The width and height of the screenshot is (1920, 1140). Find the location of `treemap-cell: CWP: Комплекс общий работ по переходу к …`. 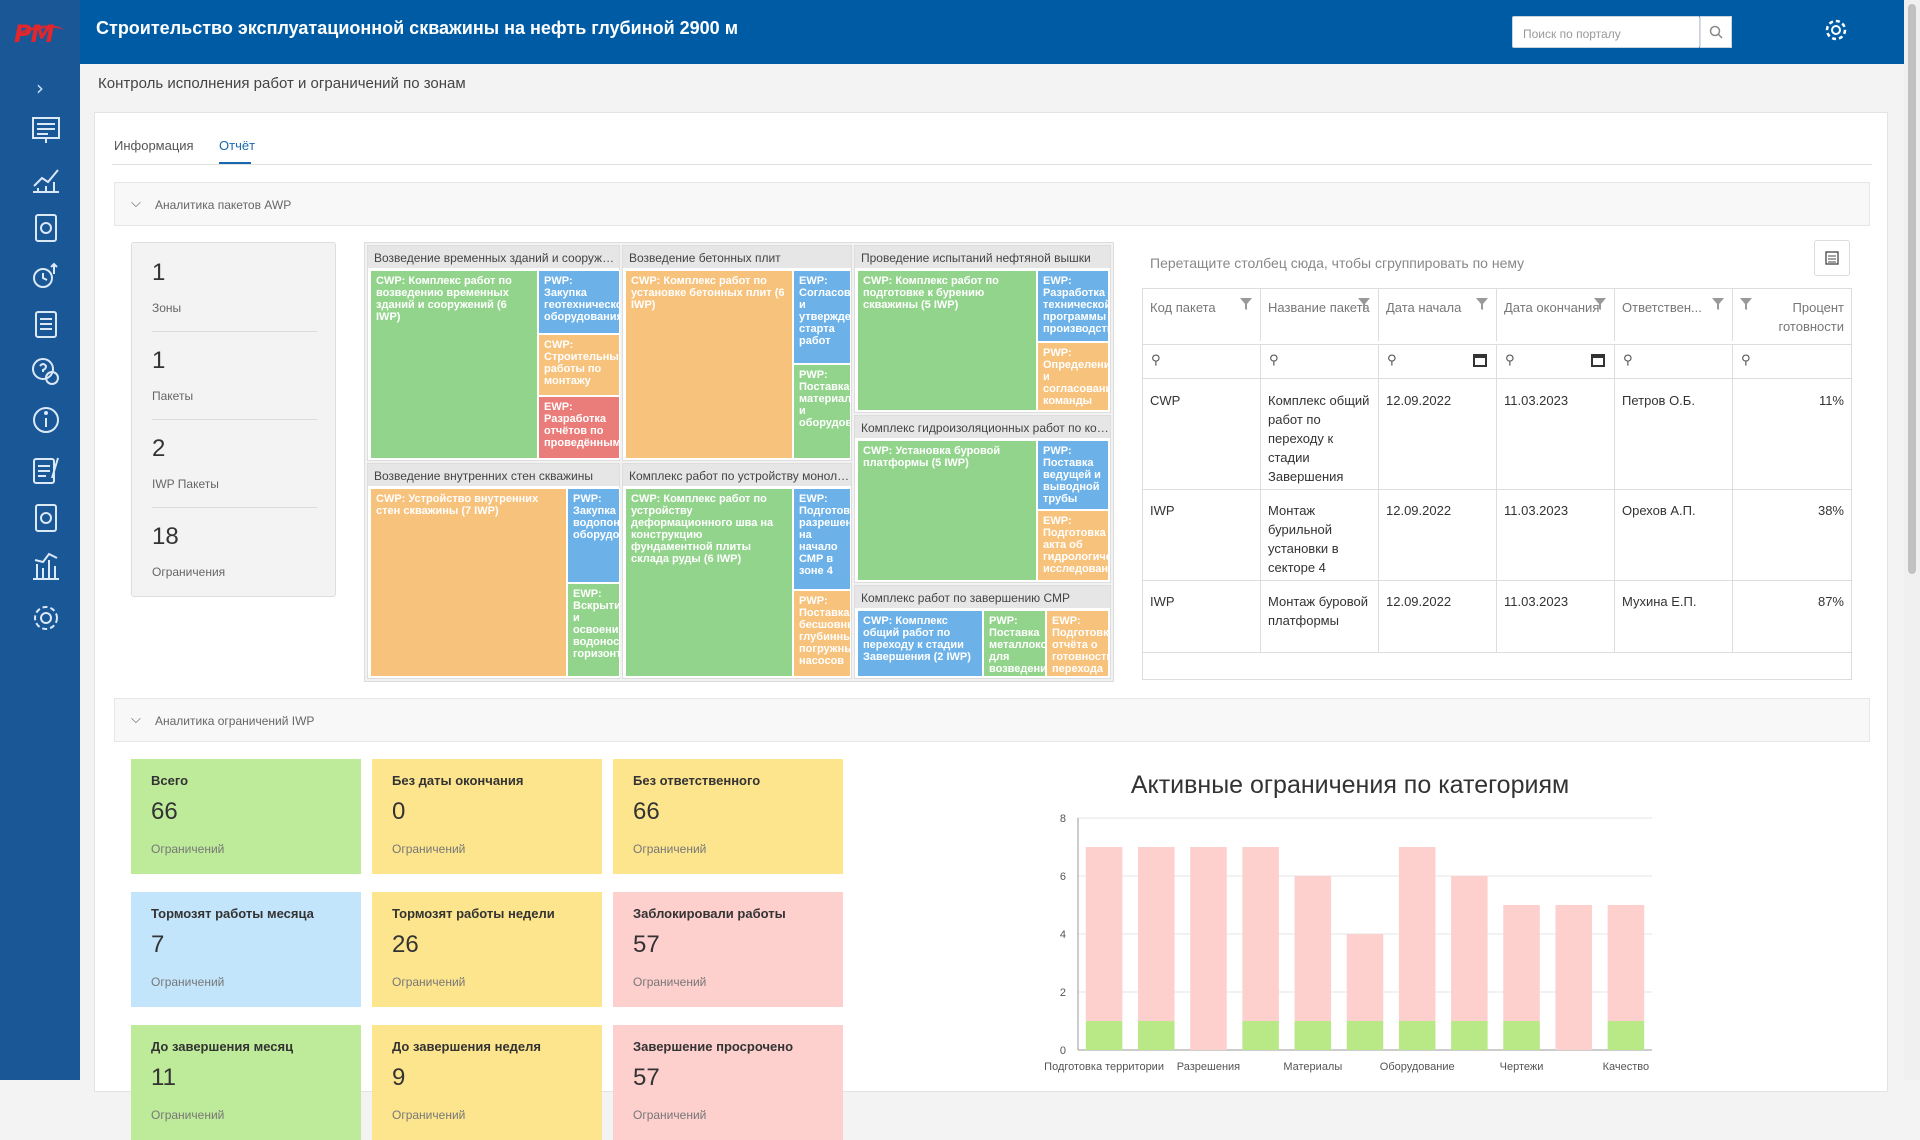

treemap-cell: CWP: Комплекс общий работ по переходу к … is located at coordinates (920, 643).